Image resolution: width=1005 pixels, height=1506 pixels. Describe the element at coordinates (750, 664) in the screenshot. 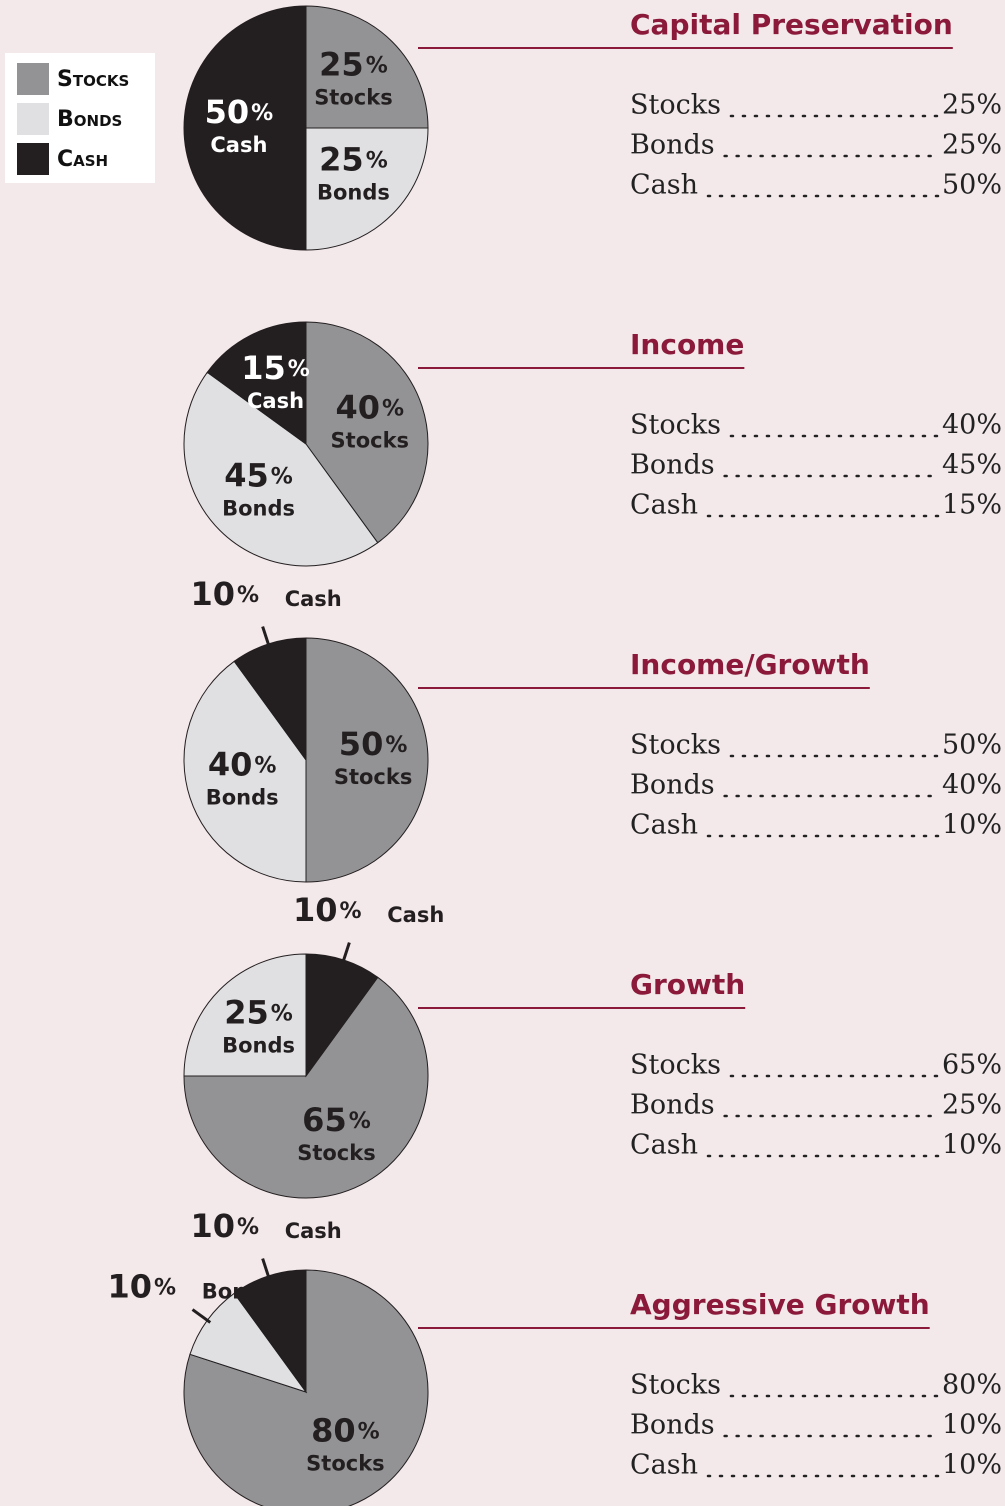

I see `chart-title: Income/Growth` at that location.